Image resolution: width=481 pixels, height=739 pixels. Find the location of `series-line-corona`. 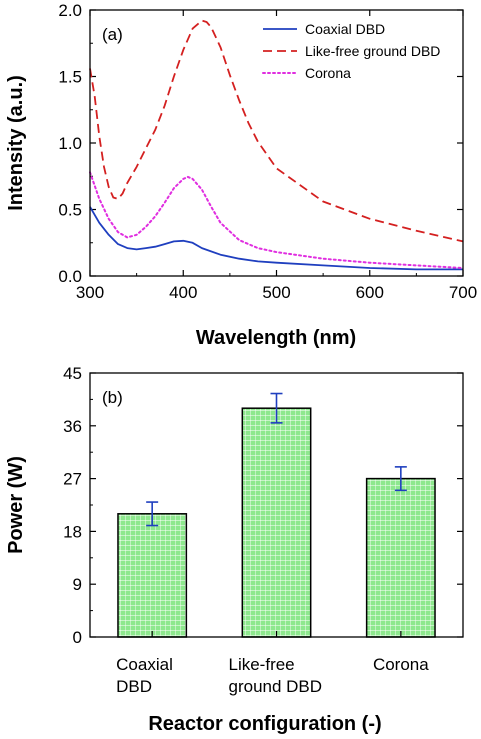

series-line-corona is located at coordinates (276, 220).